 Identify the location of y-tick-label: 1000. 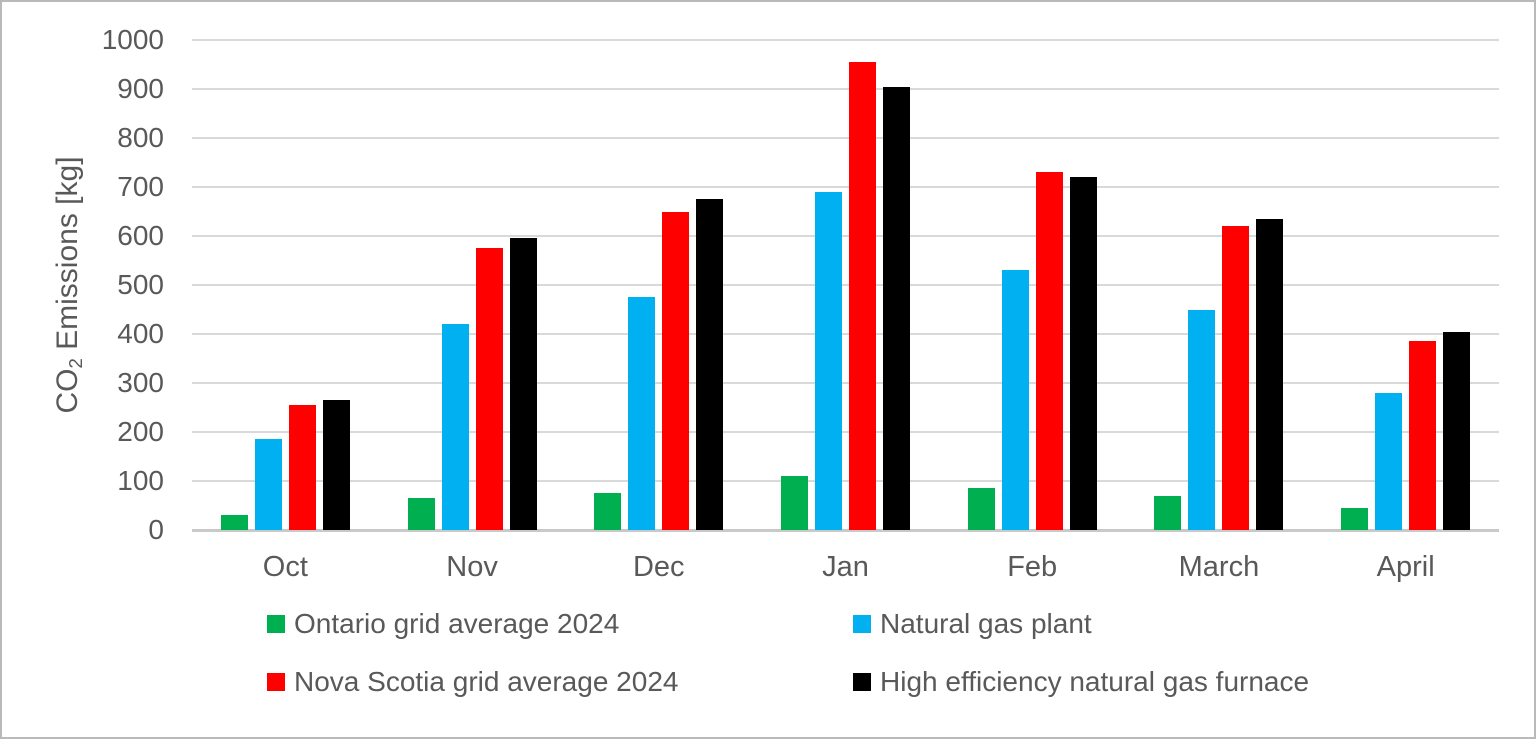
(132, 39).